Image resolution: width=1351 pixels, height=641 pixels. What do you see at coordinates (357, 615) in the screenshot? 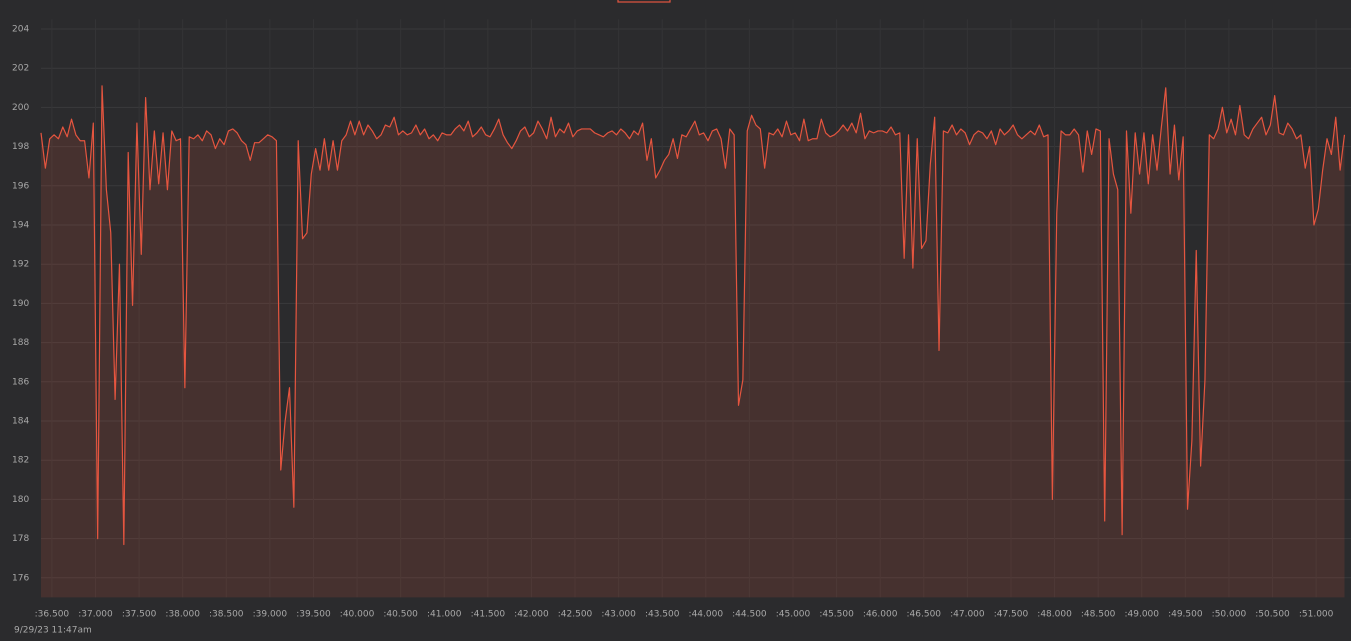
I see `x-tick-label: :40.000` at bounding box center [357, 615].